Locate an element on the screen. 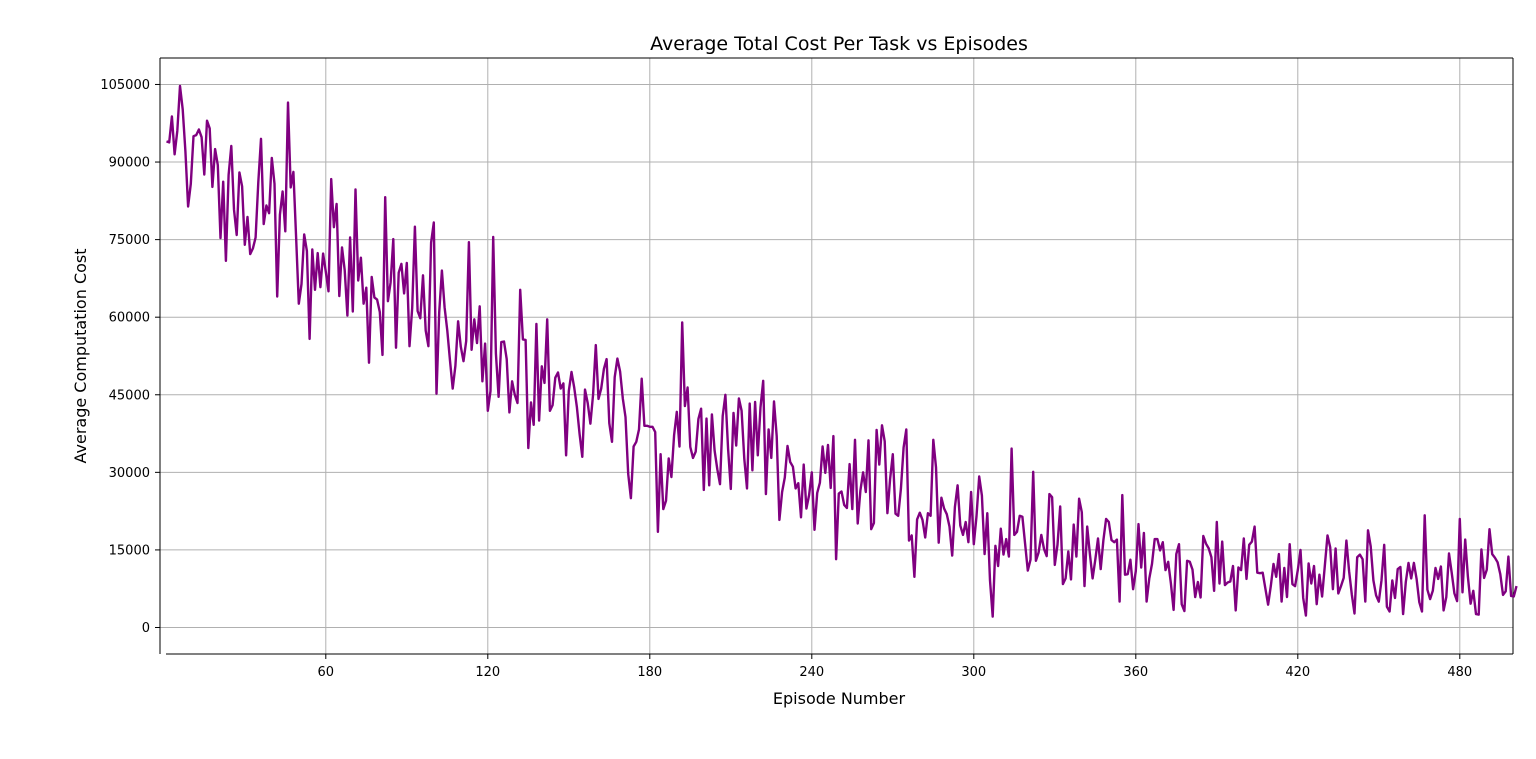 This screenshot has width=1536, height=759. x-axis-label: Episode Number is located at coordinates (839, 698).